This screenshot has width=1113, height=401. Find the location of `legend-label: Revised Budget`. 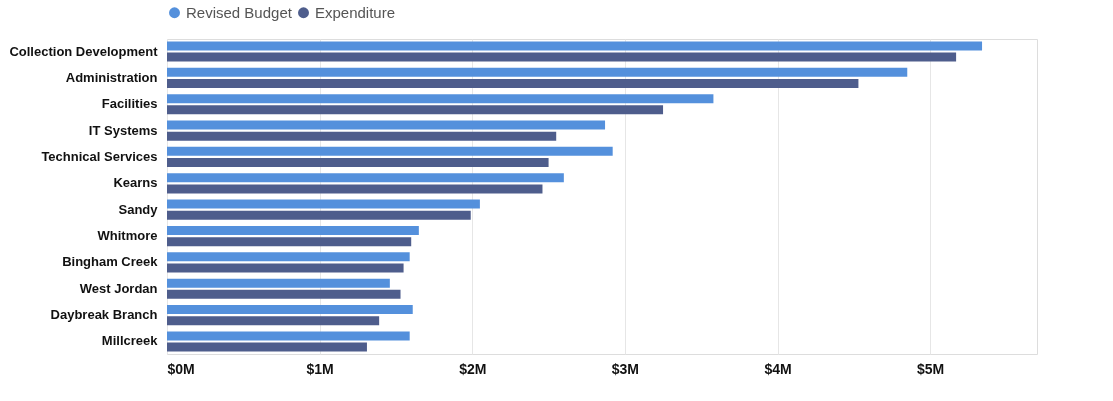

legend-label: Revised Budget is located at coordinates (239, 12).